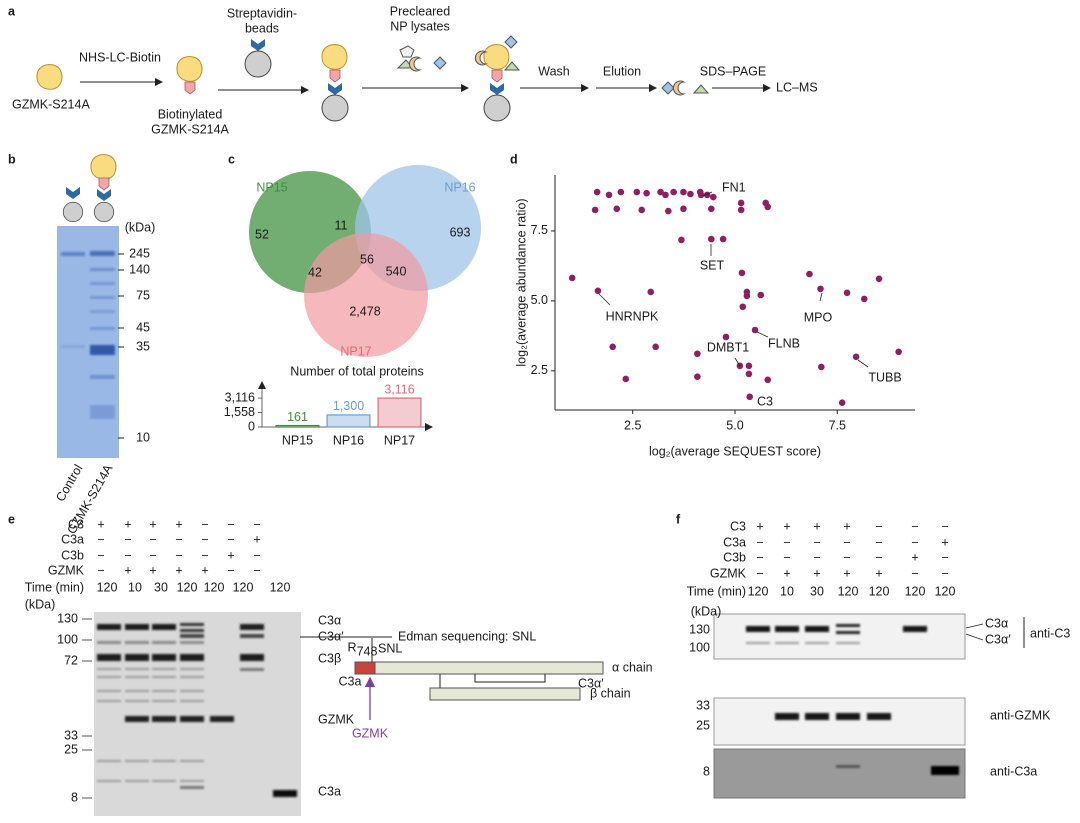 This screenshot has height=823, width=1080. Describe the element at coordinates (370, 733) in the screenshot. I see `protease: GZMK` at that location.